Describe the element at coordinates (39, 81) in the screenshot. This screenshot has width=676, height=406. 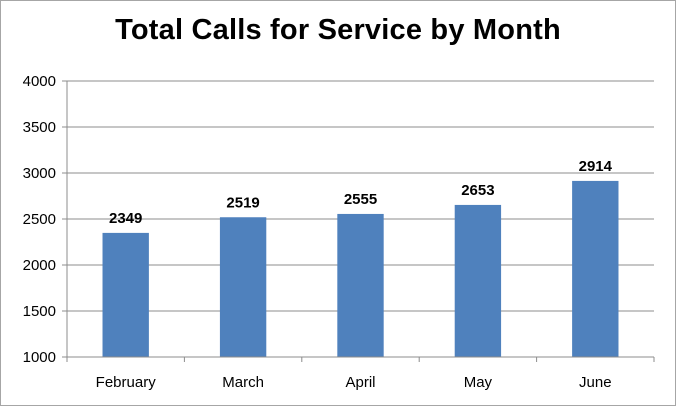
I see `y-tick-label: 4000` at that location.